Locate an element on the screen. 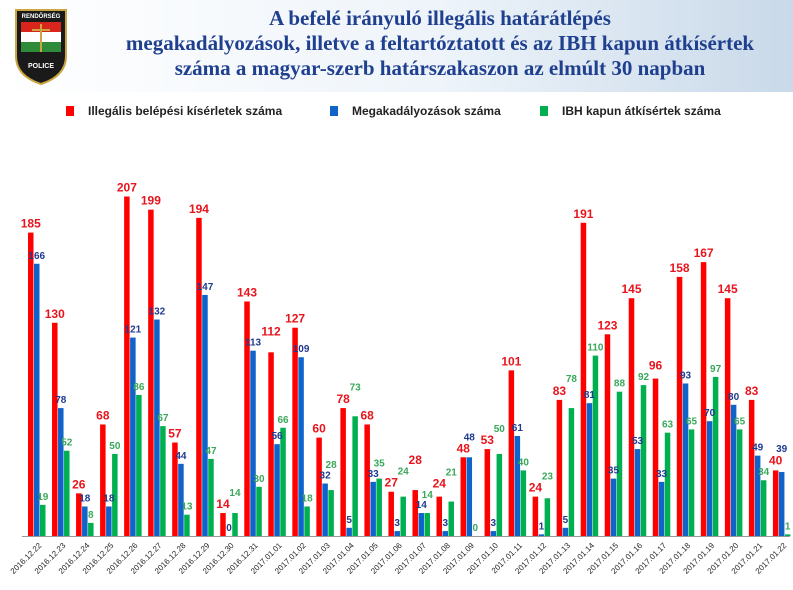 This screenshot has height=590, width=793. data-label: 39 is located at coordinates (782, 449).